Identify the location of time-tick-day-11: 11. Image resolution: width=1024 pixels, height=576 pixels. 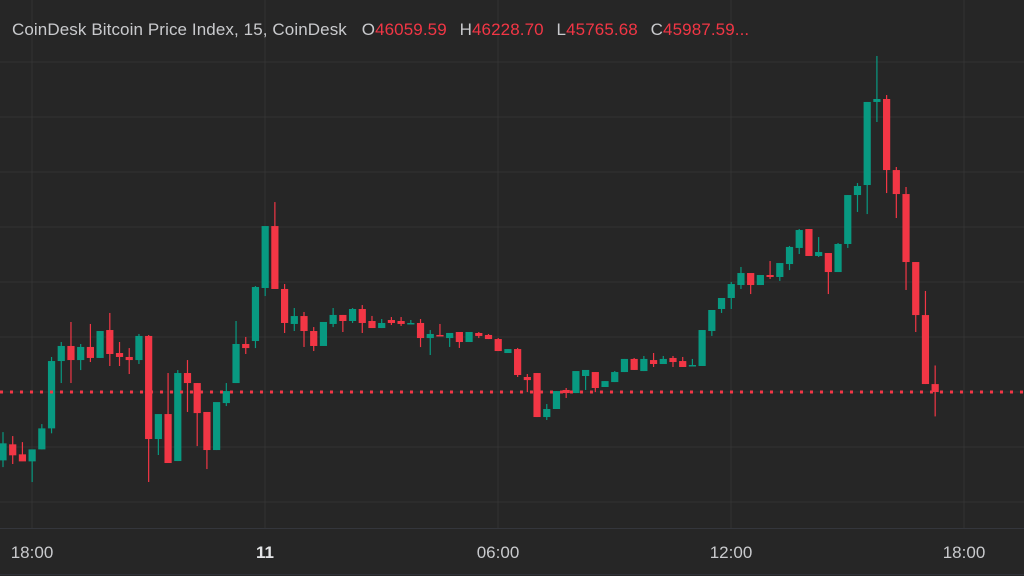
(265, 552).